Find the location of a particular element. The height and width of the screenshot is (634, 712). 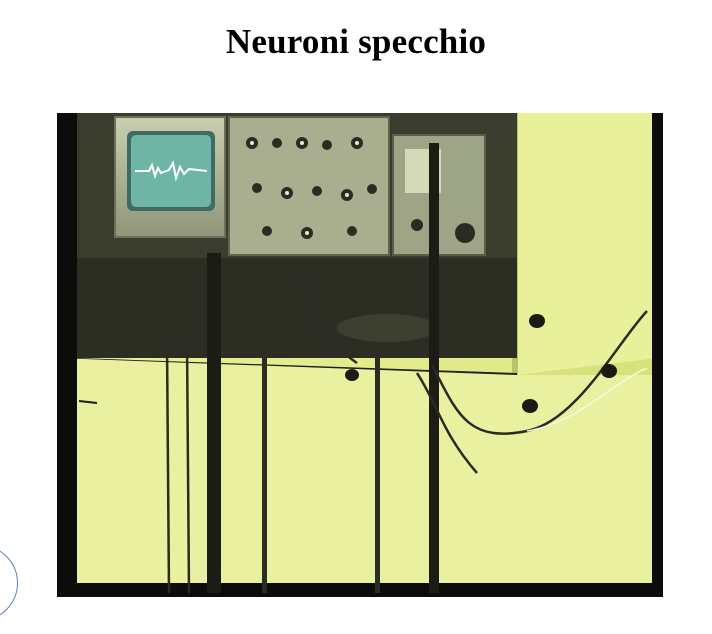

slide-title: Neuroni specchio is located at coordinates (356, 41).